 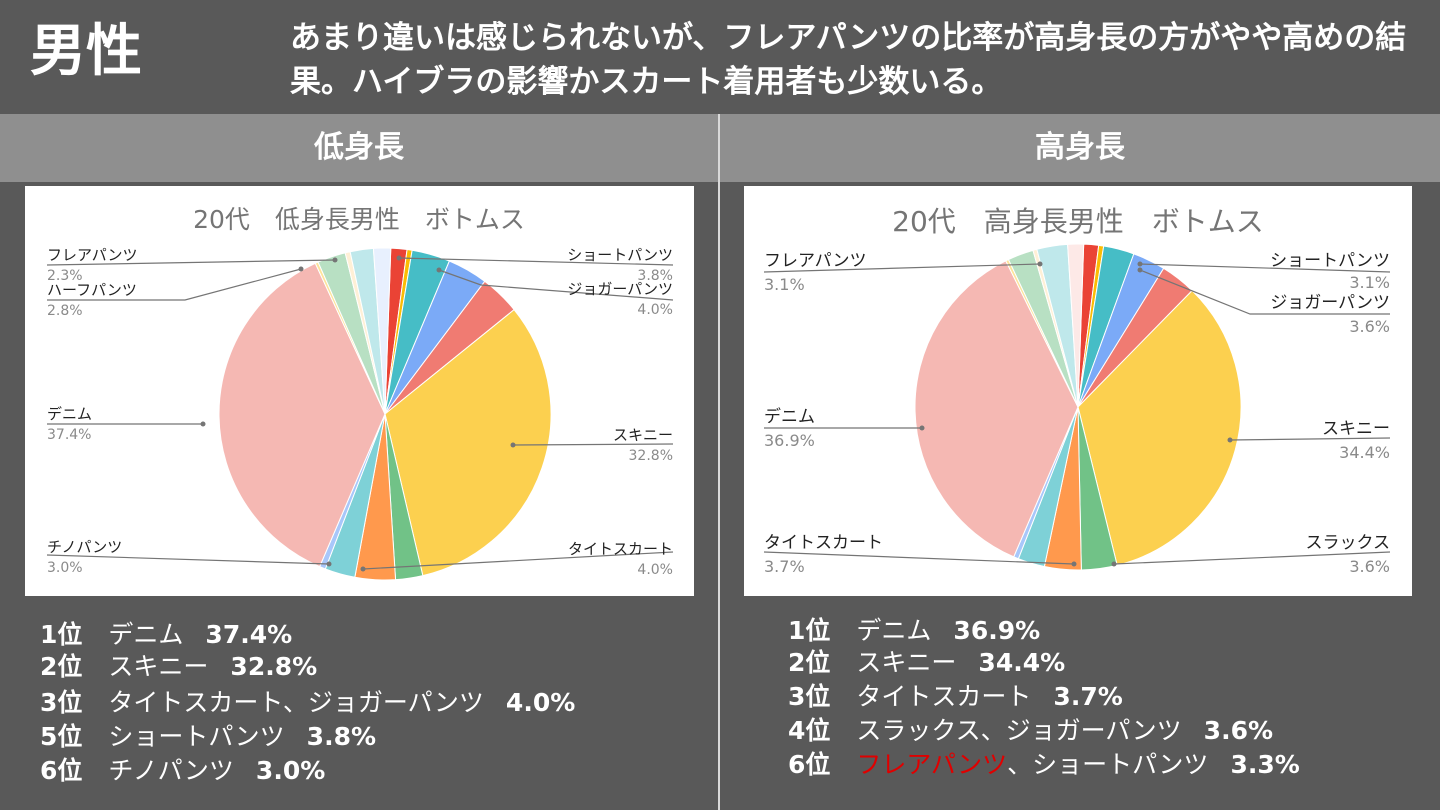 What do you see at coordinates (92, 290) in the screenshot?
I see `callout-label: ハーフパンツ` at bounding box center [92, 290].